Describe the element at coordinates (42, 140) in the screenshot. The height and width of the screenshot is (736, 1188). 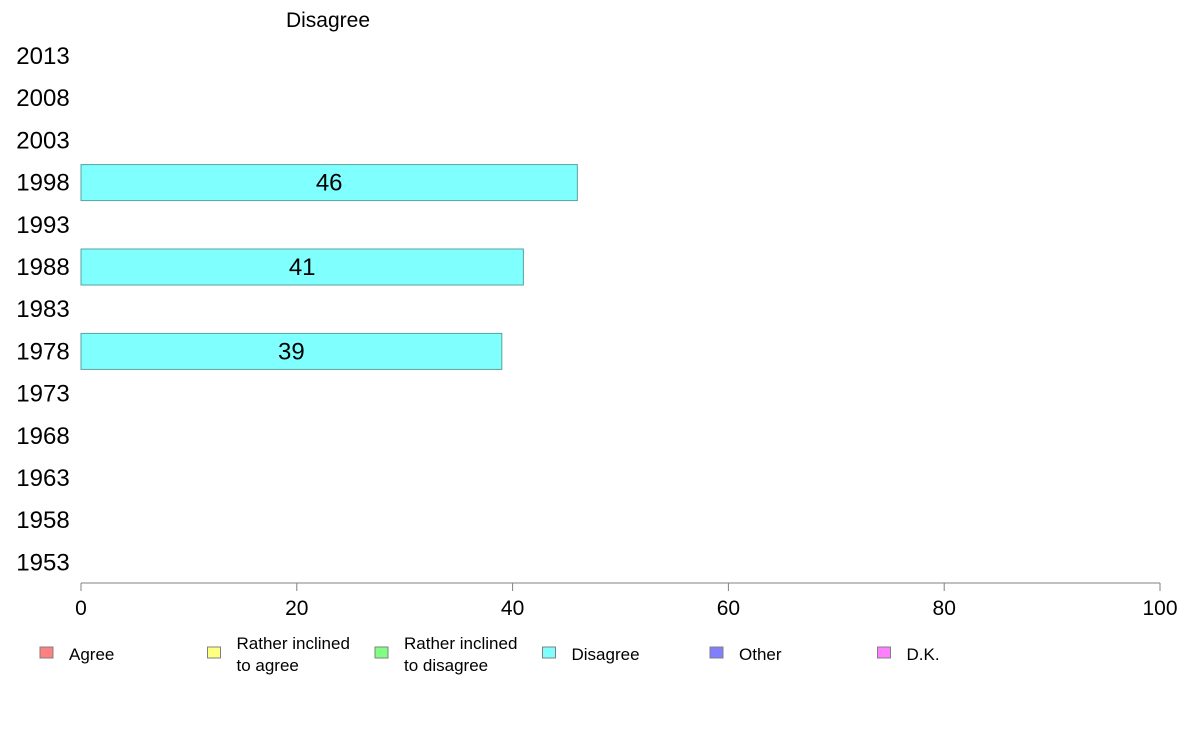
I see `category-label: 2003` at that location.